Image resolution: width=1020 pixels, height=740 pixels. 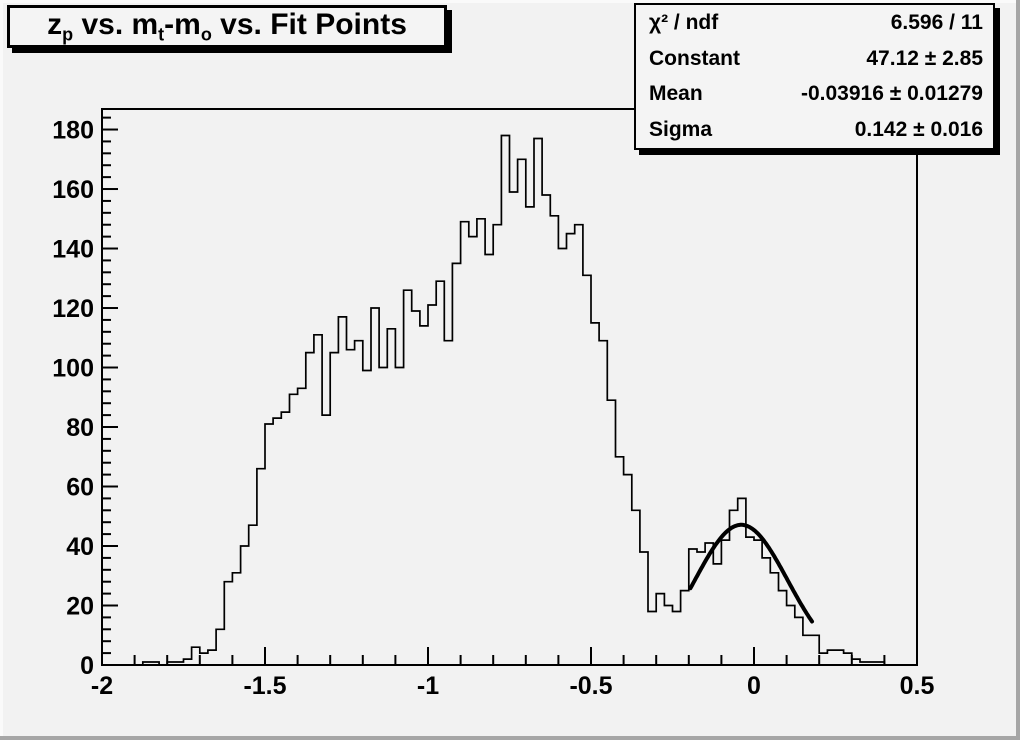 I want to click on stats-row: Mean -0.03916 ± 0.01279, so click(x=814, y=94).